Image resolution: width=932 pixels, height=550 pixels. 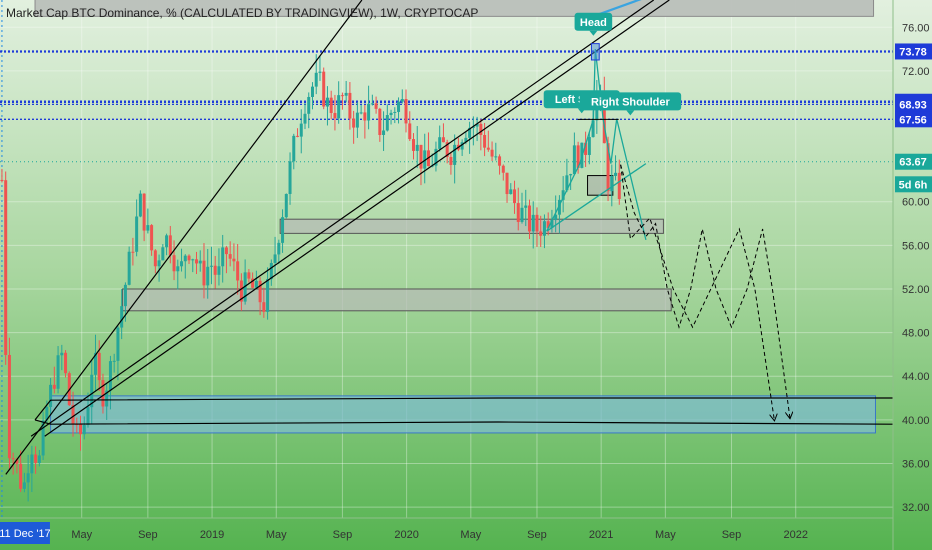 I want to click on trend-line, so click(x=464, y=422).